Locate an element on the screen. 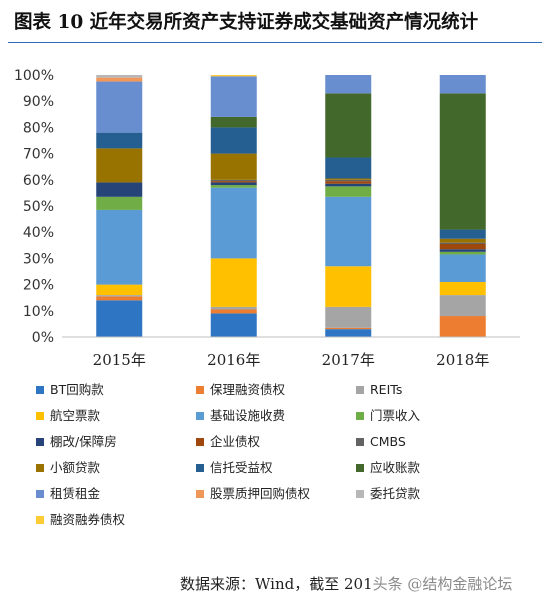 This screenshot has width=550, height=605. legend-item: 信托受益权 is located at coordinates (276, 468).